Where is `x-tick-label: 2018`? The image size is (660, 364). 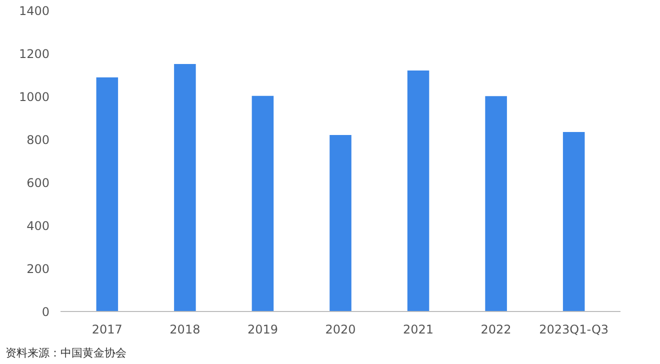
x-tick-label: 2018 is located at coordinates (185, 329).